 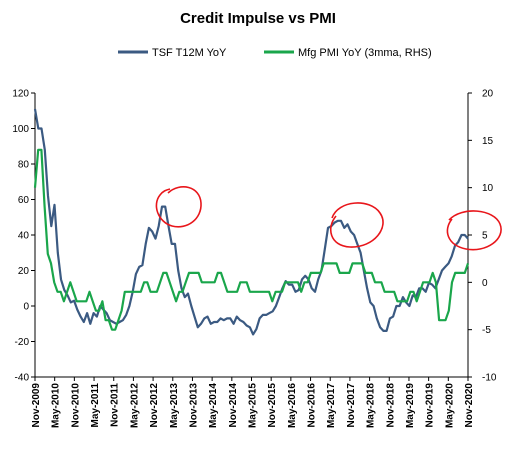 I want to click on x-tick-label: Nov-2012, so click(x=154, y=405).